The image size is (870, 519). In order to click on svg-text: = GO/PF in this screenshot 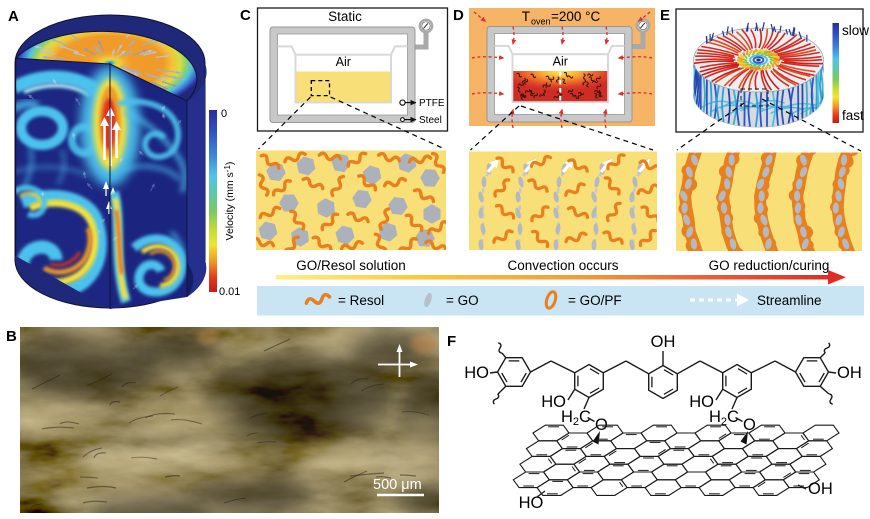, I will do `click(595, 300)`.